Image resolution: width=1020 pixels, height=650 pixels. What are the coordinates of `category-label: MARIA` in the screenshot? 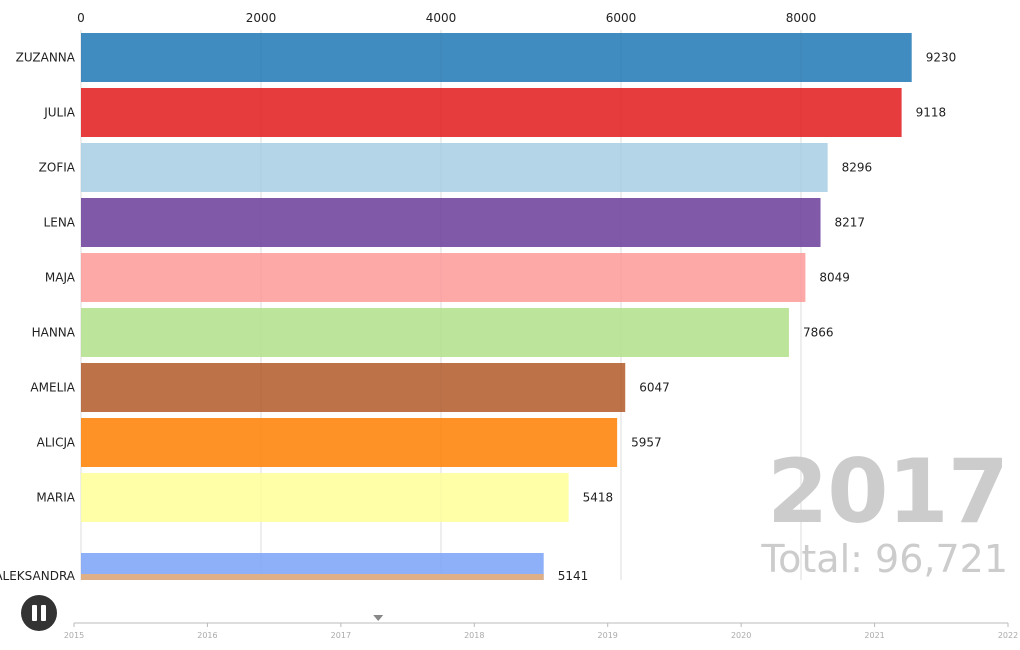 It's located at (55, 498).